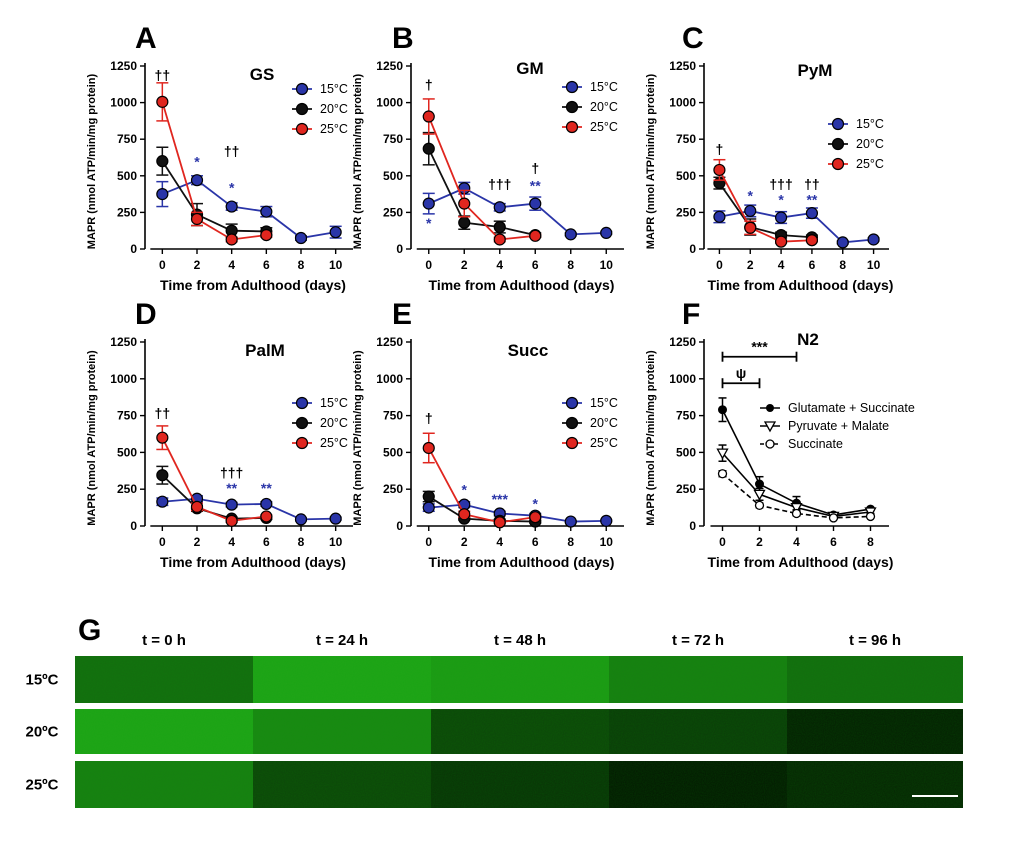  What do you see at coordinates (428, 265) in the screenshot?
I see `x-tick-label: 0` at bounding box center [428, 265].